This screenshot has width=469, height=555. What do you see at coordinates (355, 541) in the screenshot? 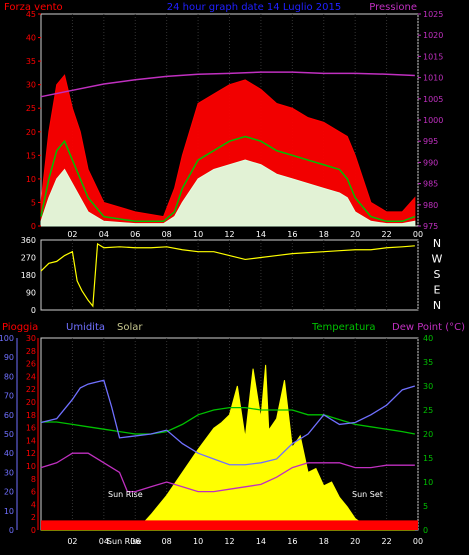
I see `p3-xtick: 20` at bounding box center [355, 541].